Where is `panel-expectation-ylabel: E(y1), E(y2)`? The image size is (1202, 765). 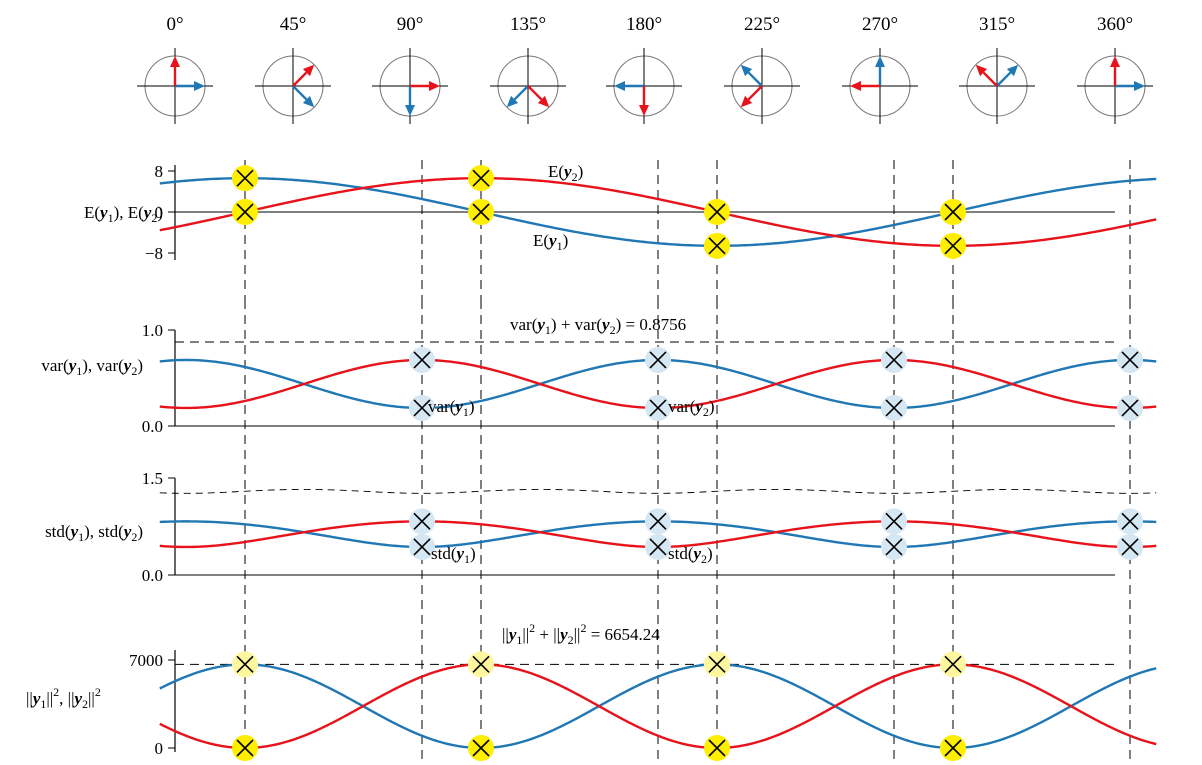 panel-expectation-ylabel: E(y1), E(y2) is located at coordinates (123, 214).